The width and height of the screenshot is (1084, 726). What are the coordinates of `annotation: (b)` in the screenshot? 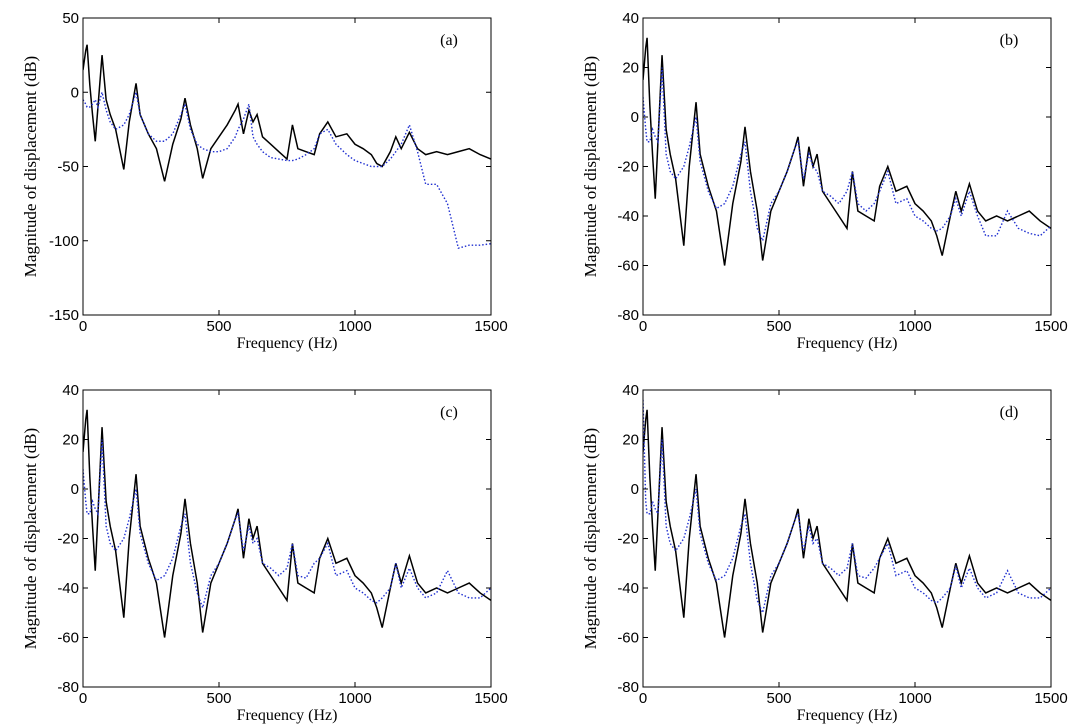 It's located at (1009, 40).